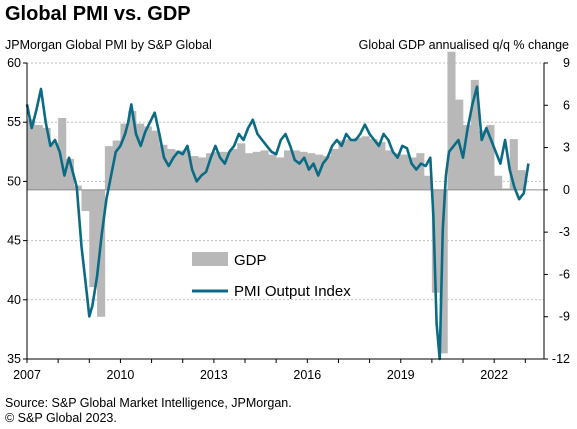  What do you see at coordinates (566, 148) in the screenshot?
I see `right-tick-label: 3` at bounding box center [566, 148].